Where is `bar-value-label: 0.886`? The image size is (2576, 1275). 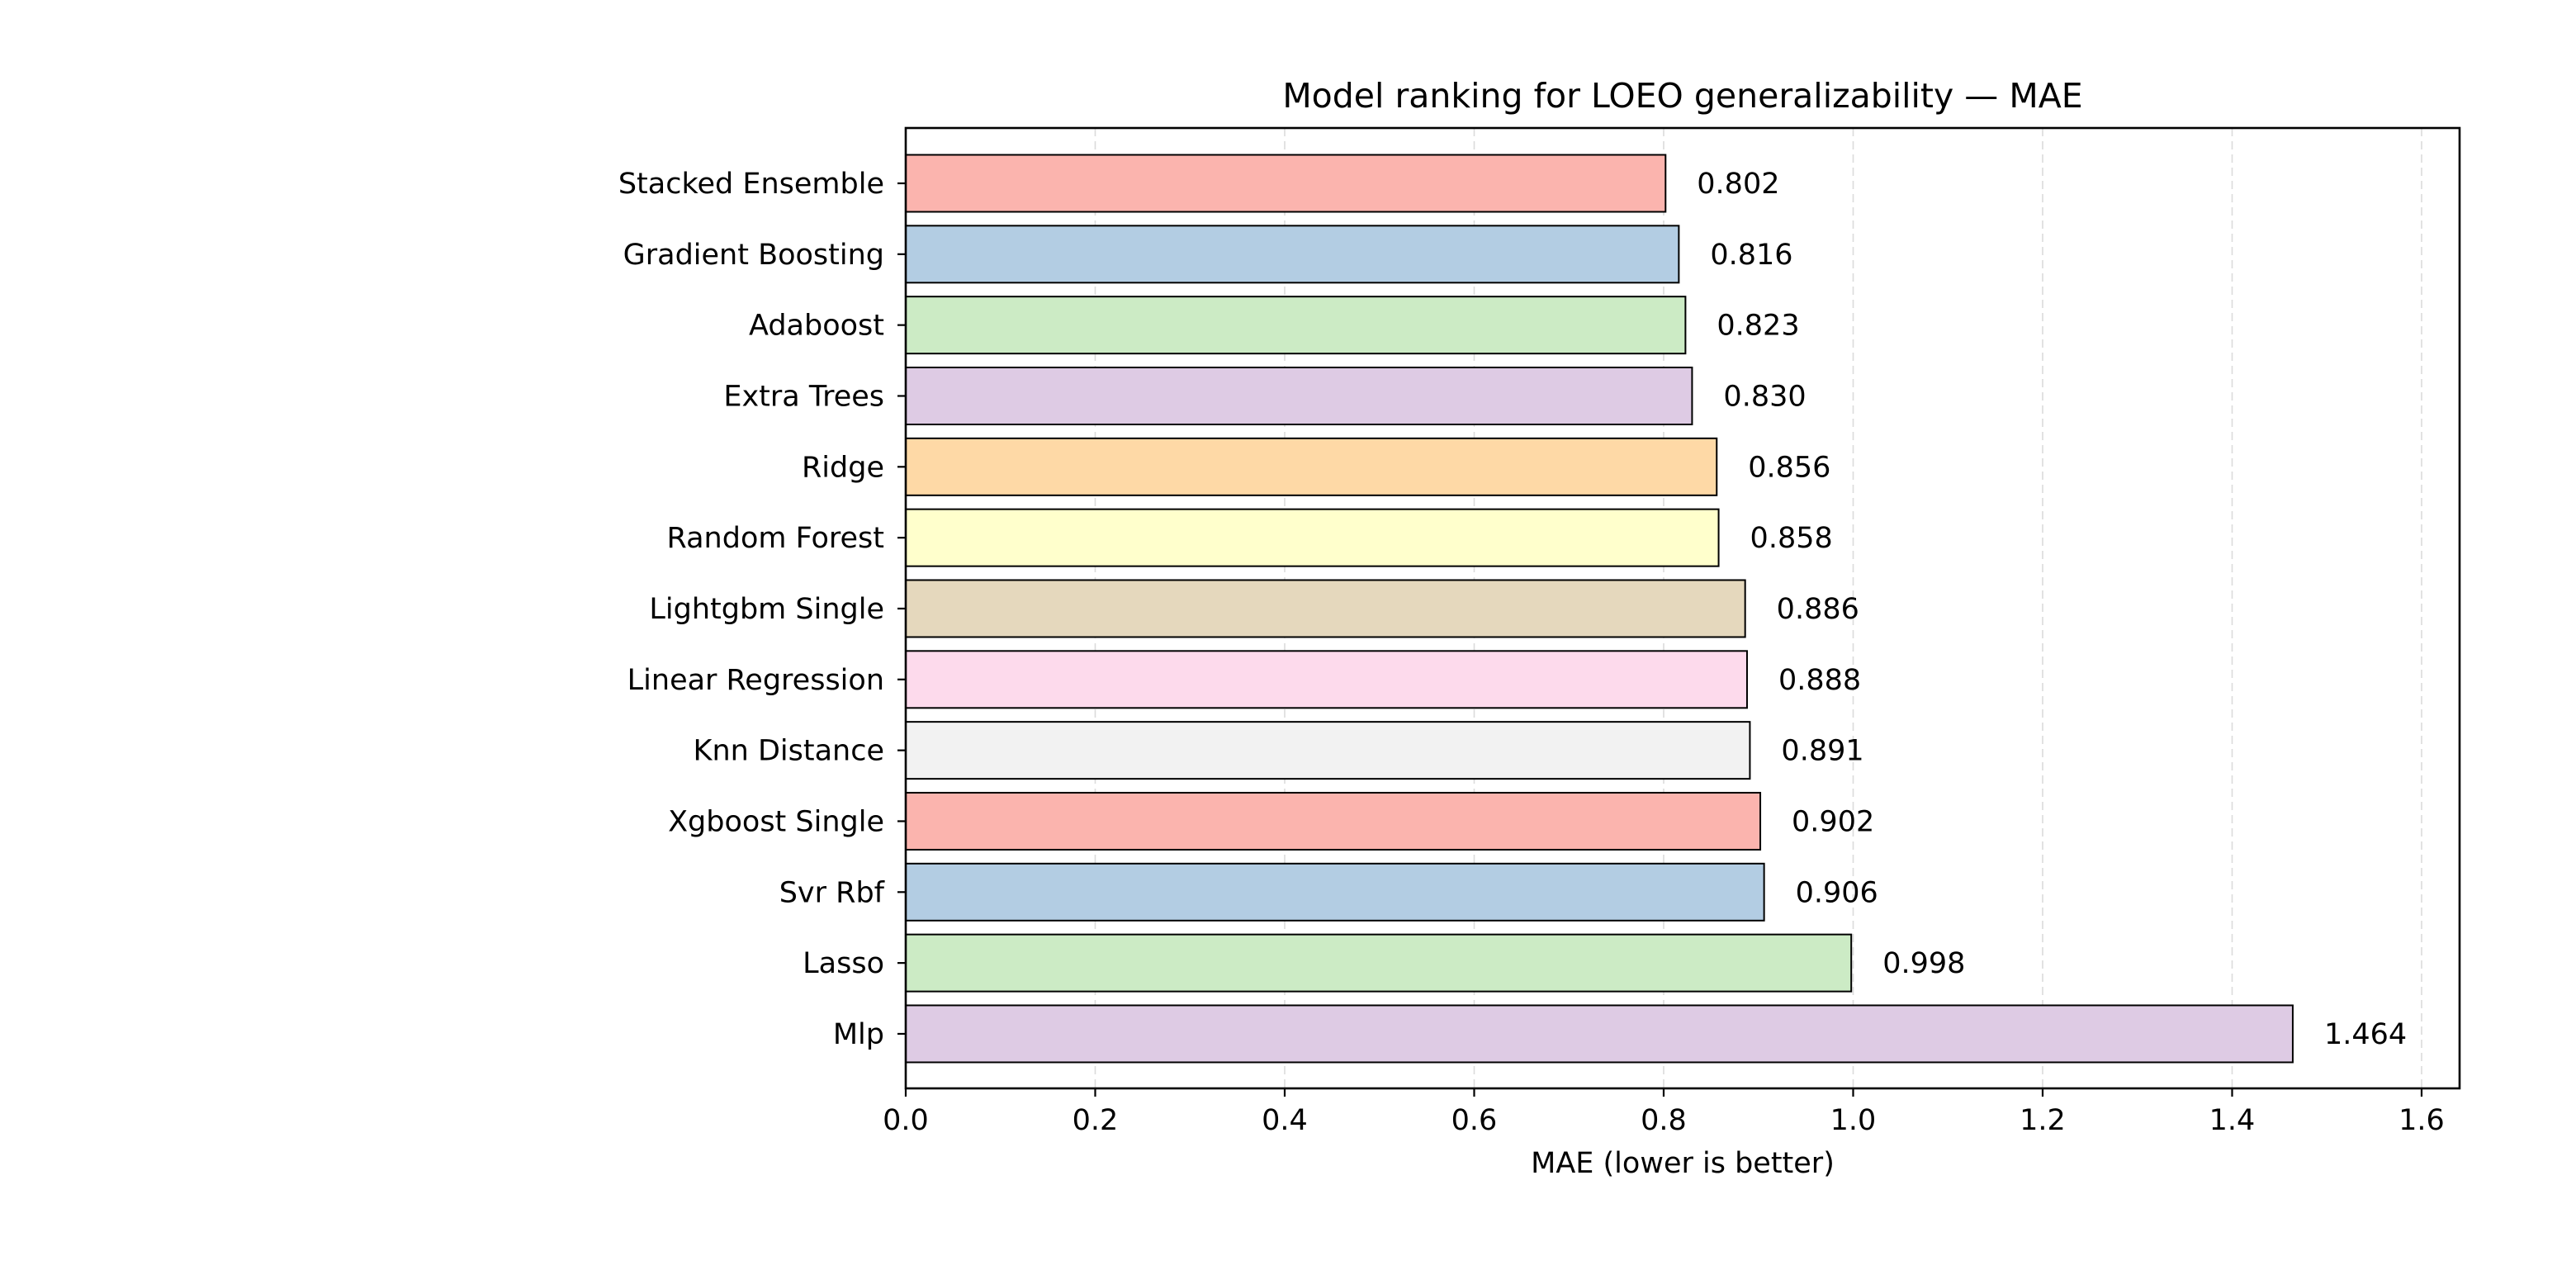
bar-value-label: 0.886 is located at coordinates (1818, 610).